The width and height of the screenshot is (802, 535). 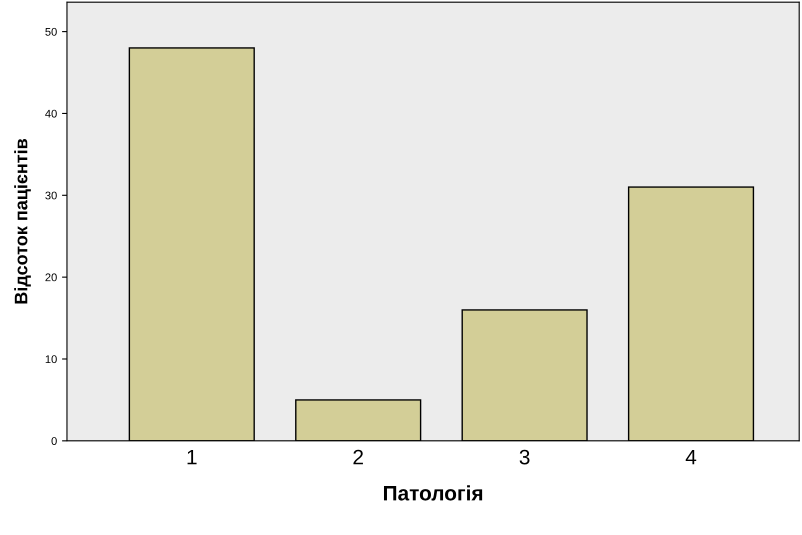 What do you see at coordinates (54, 441) in the screenshot?
I see `y-tick-label: 0` at bounding box center [54, 441].